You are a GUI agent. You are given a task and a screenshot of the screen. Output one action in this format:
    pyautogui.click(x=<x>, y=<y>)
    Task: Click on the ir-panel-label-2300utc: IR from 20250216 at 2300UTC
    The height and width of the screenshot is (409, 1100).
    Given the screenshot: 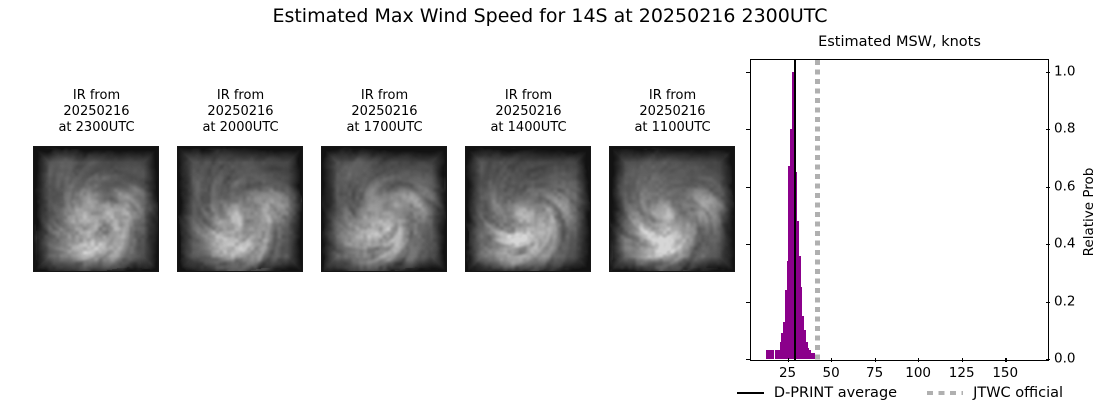 What is the action you would take?
    pyautogui.click(x=96, y=112)
    